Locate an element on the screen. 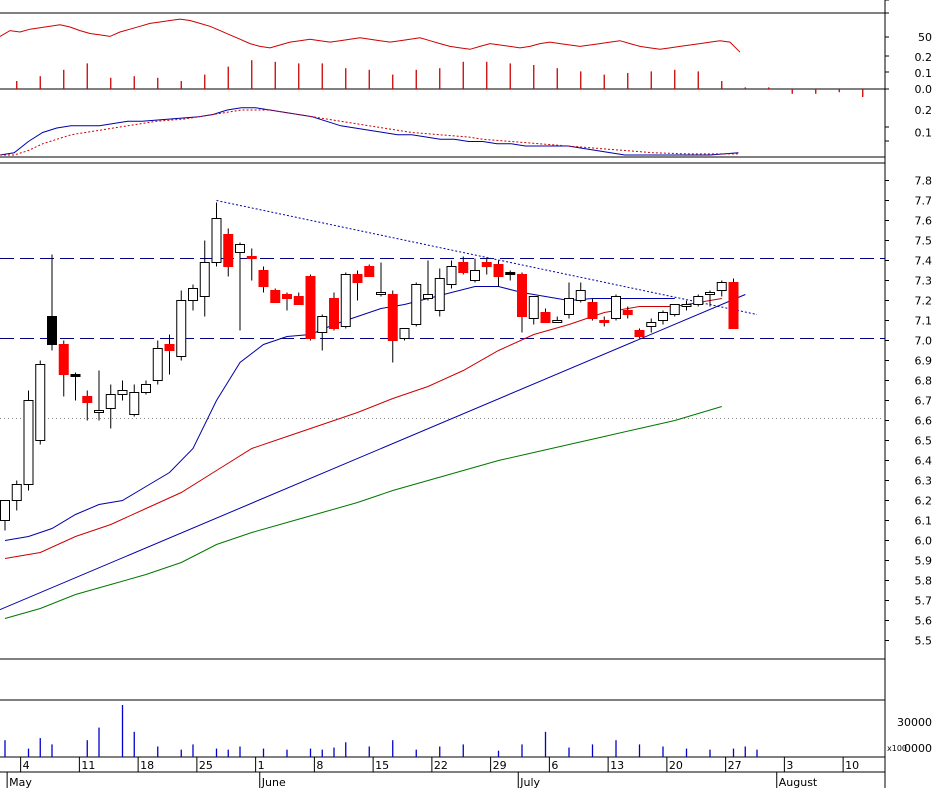 The width and height of the screenshot is (935, 788). y-tick-label: 5.5 is located at coordinates (924, 641).